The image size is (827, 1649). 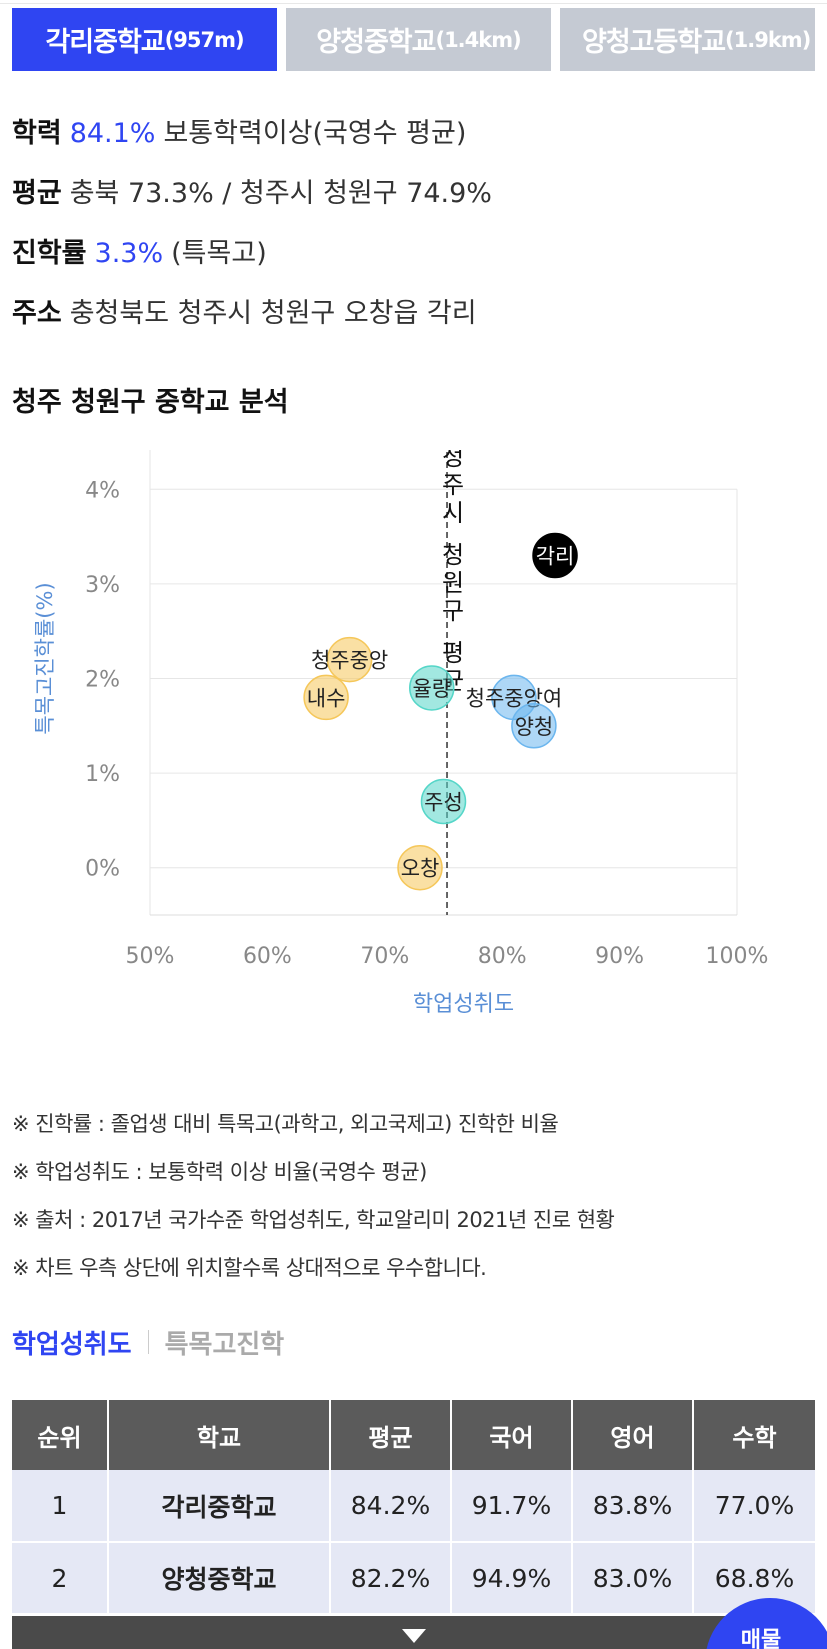 I want to click on tab-school-name: 각리중학교, so click(x=105, y=42).